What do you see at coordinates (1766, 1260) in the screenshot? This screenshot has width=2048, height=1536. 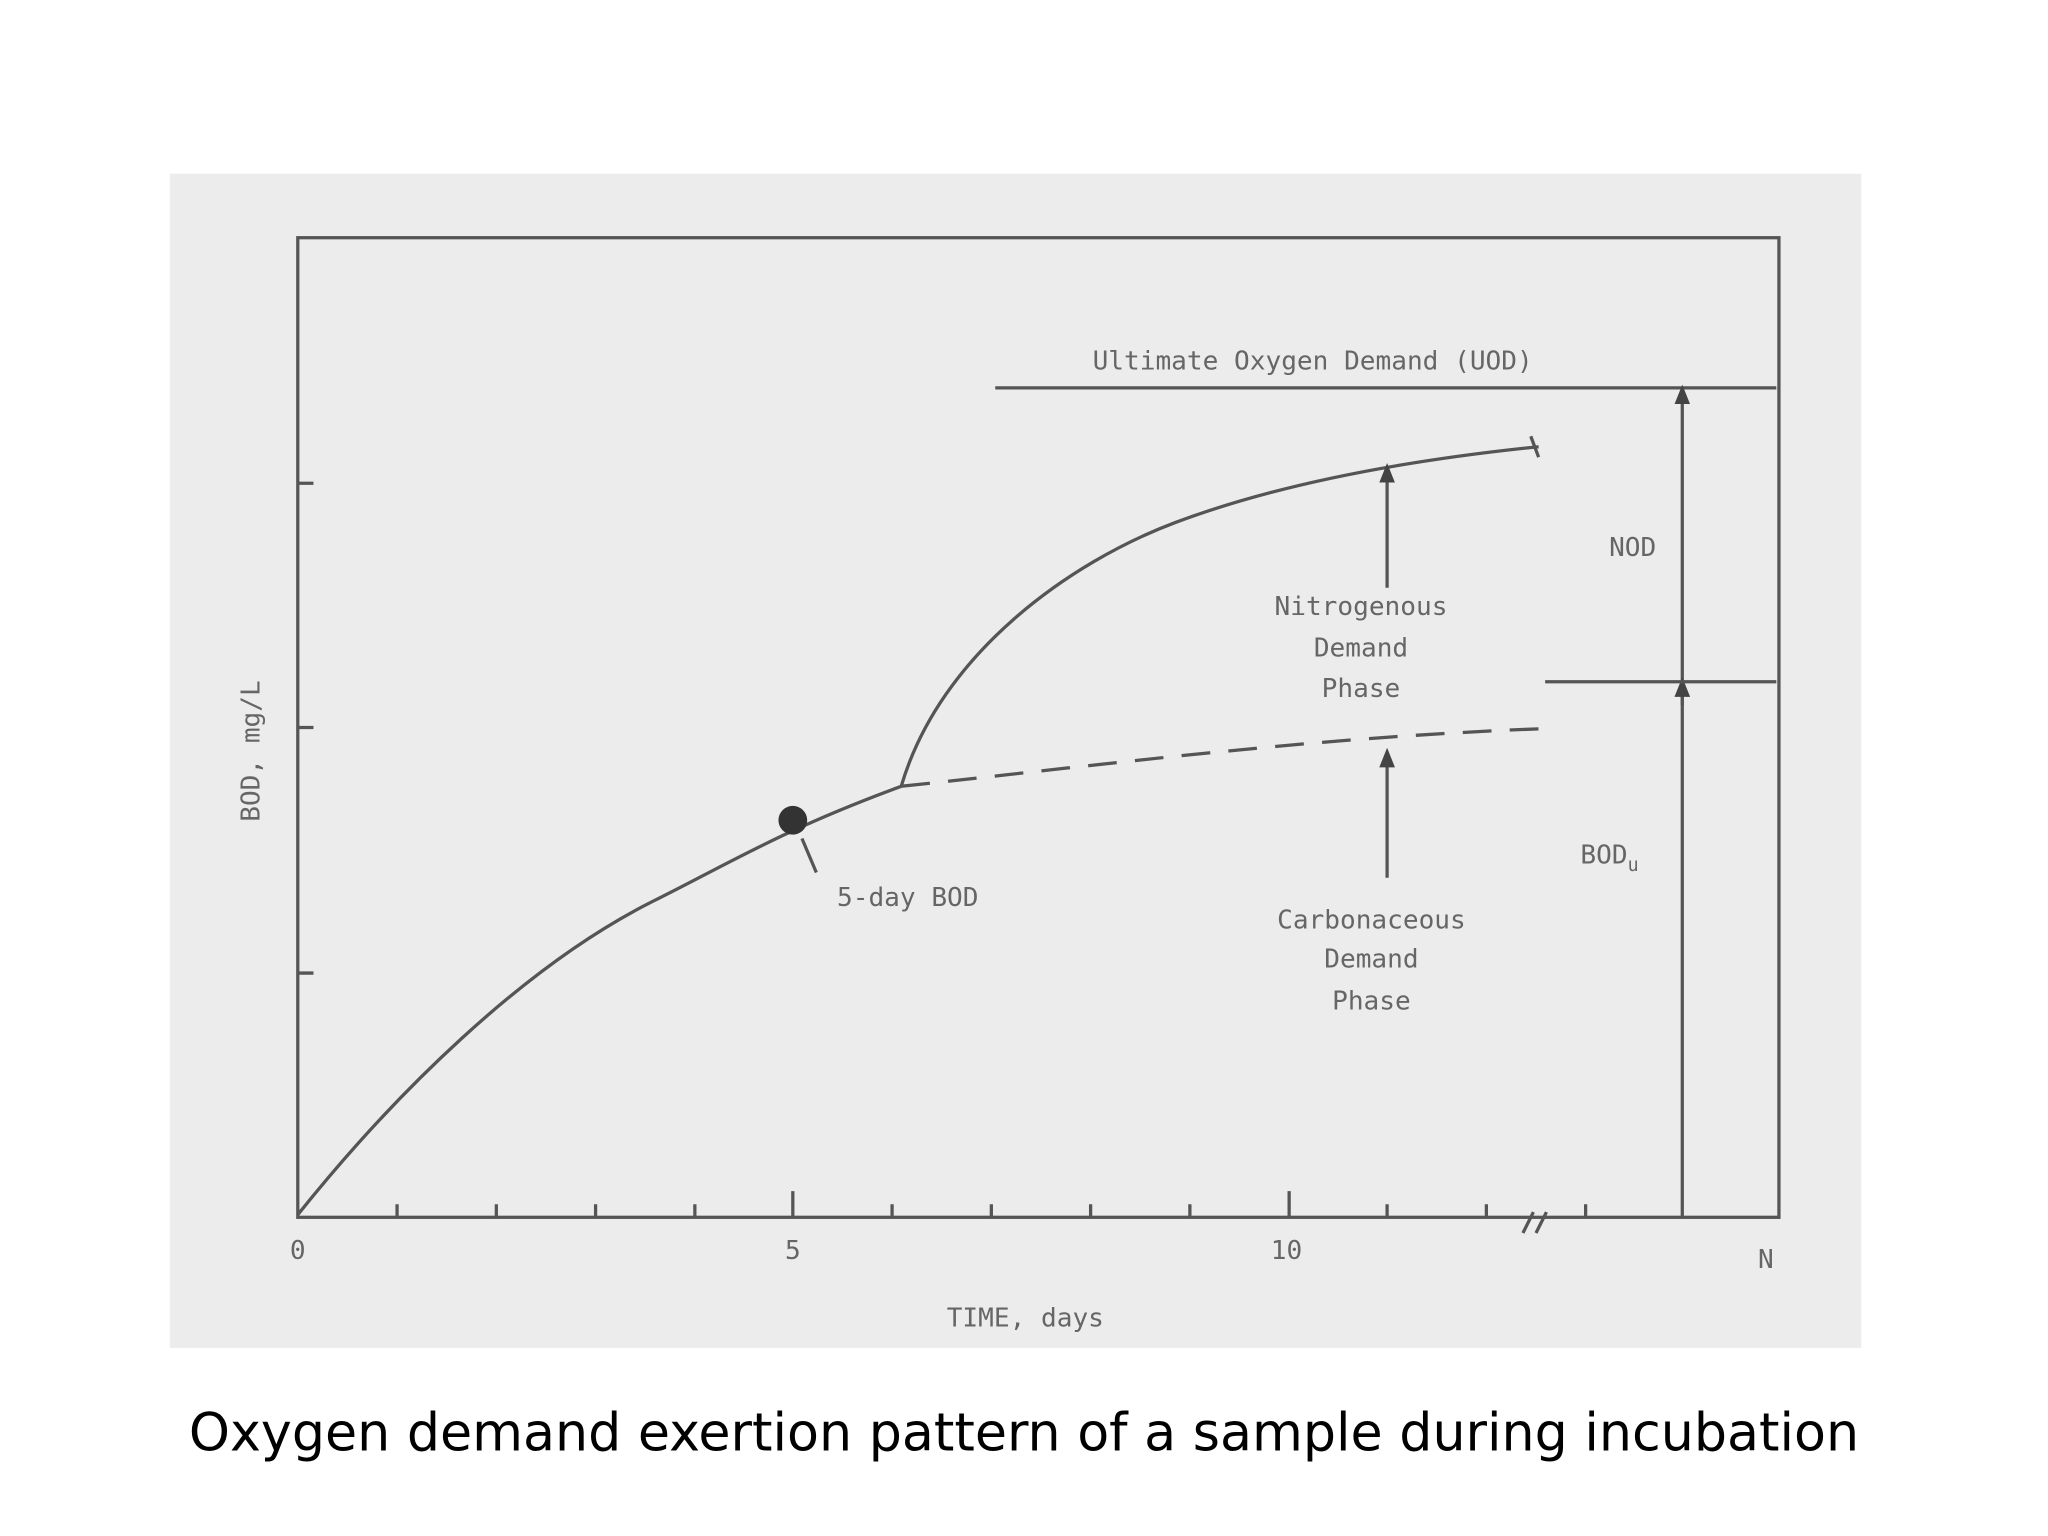 I see `x-tick-label: N` at bounding box center [1766, 1260].